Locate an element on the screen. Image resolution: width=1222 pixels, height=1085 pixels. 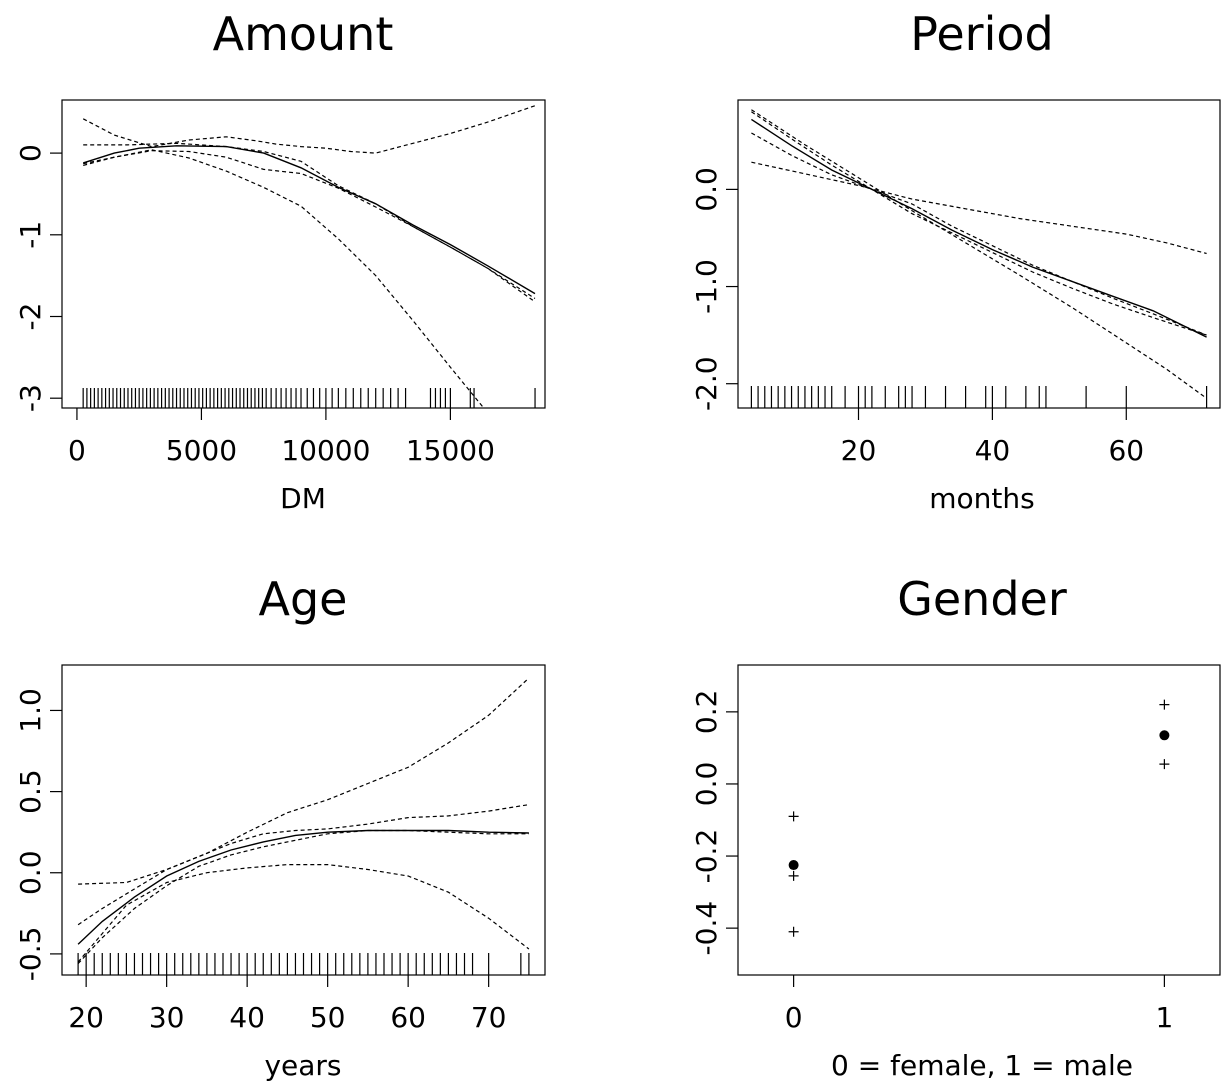
panel-title: Gender is located at coordinates (982, 599).